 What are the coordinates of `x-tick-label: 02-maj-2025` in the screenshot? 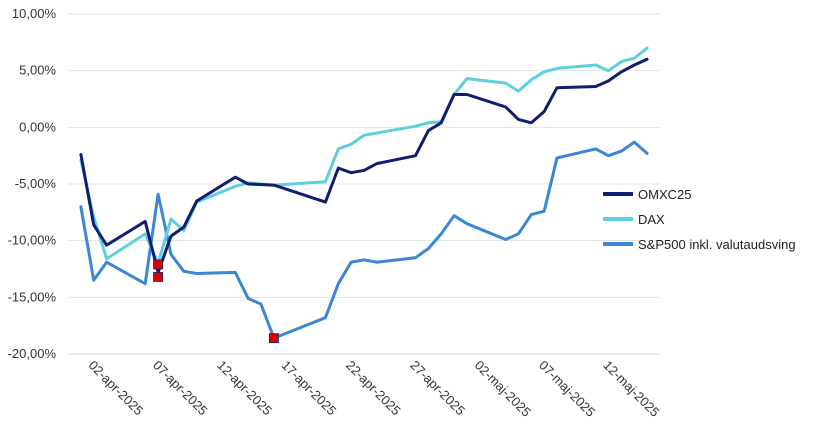 It's located at (503, 389).